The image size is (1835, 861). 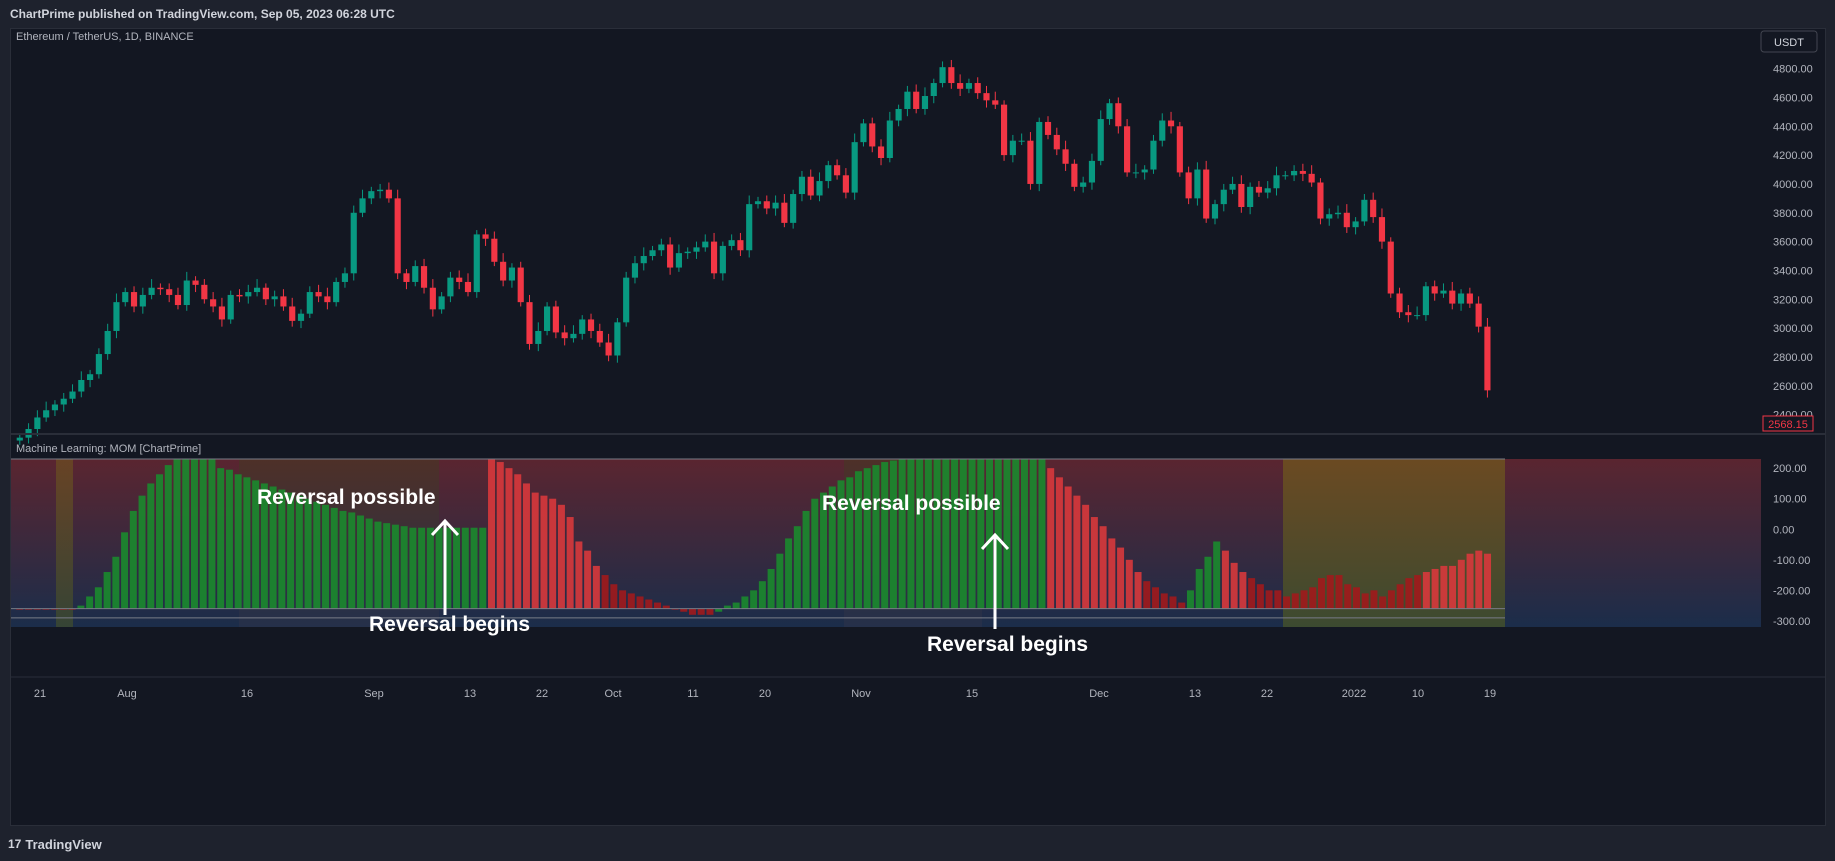 What do you see at coordinates (105, 37) in the screenshot?
I see `symbol-title: Ethereum / TetherUS, 1D, BINANCE` at bounding box center [105, 37].